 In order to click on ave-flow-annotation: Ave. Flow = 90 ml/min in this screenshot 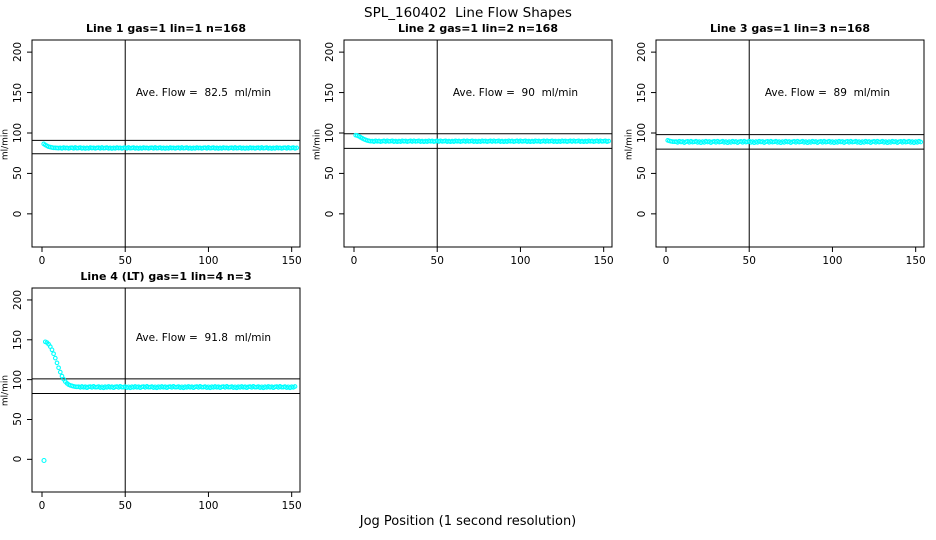, I will do `click(515, 92)`.